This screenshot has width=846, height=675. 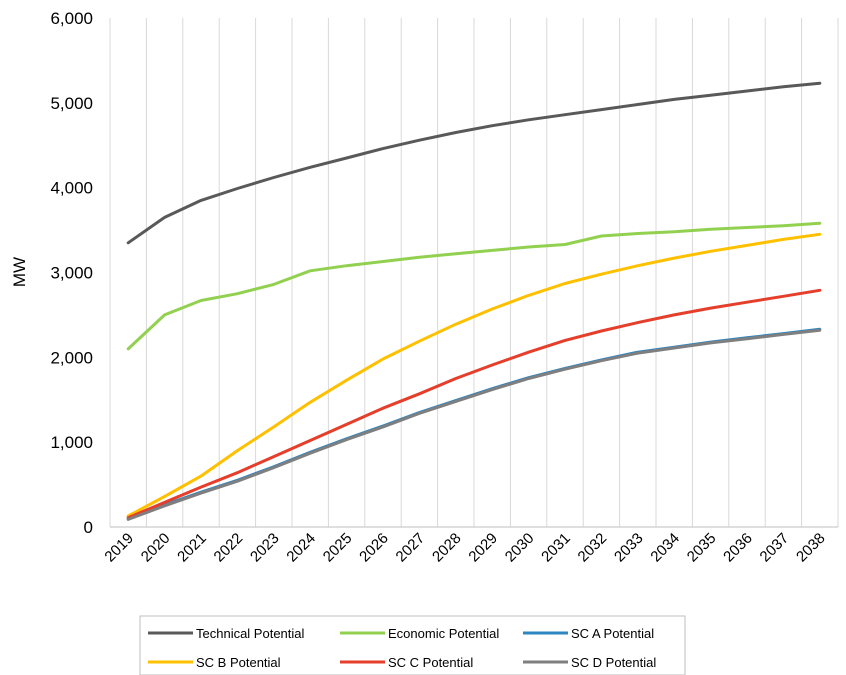 I want to click on x-tick-label: 2036, so click(x=738, y=548).